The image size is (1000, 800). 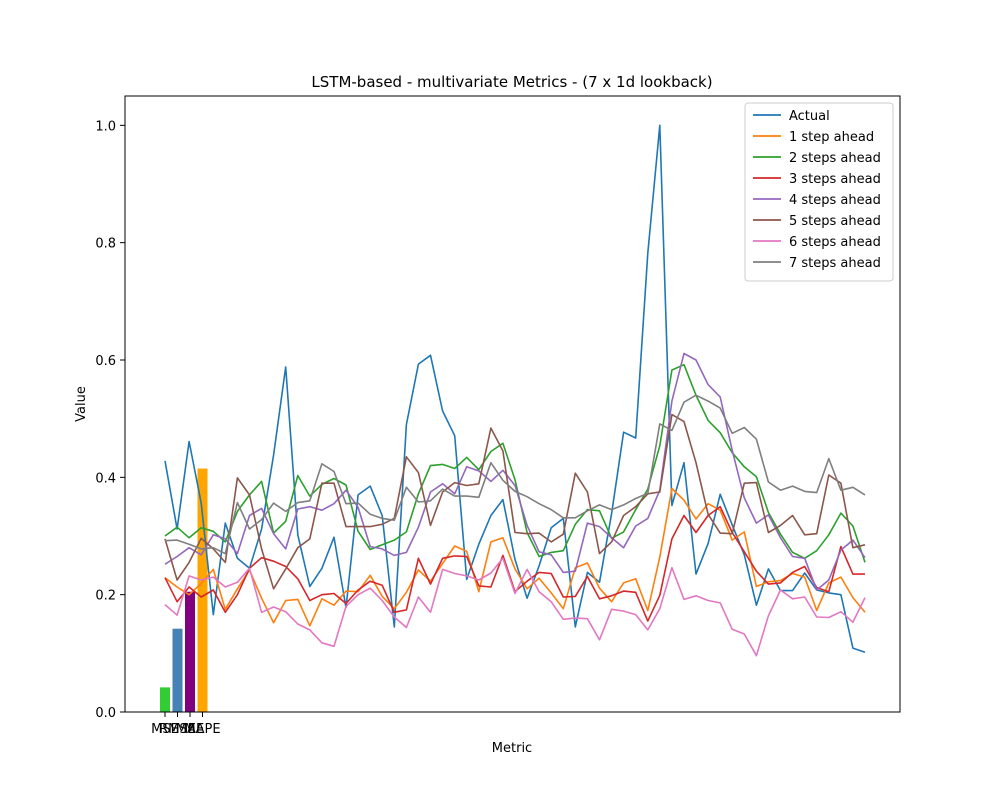 I want to click on legend-label: 7 steps ahead, so click(x=835, y=263).